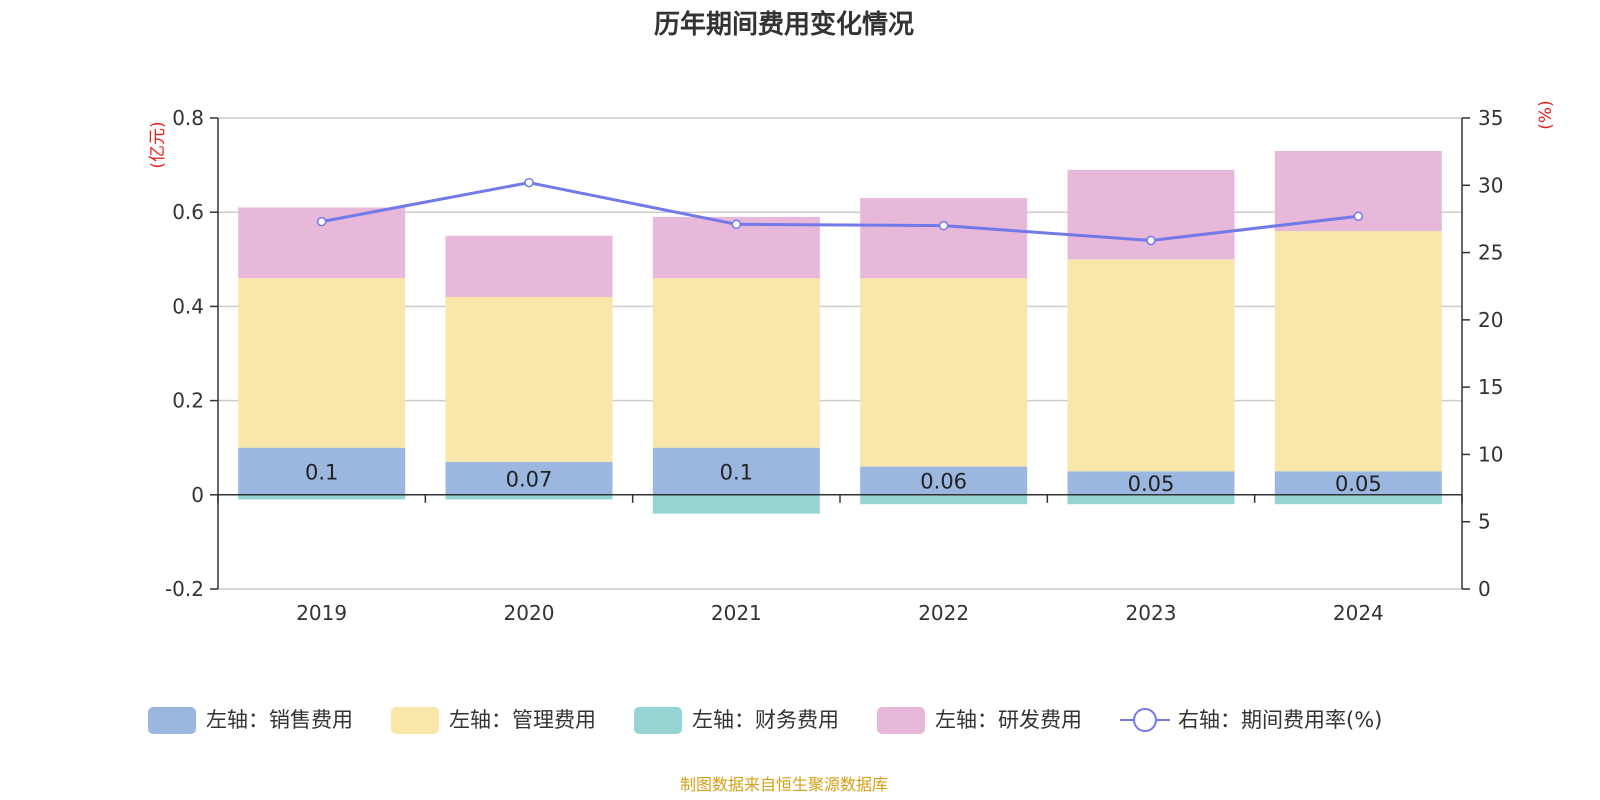 The height and width of the screenshot is (800, 1600). Describe the element at coordinates (843, 478) in the screenshot. I see `bar-labels: 0.1 0.07 0.1 0.06 0.05 0.05` at that location.